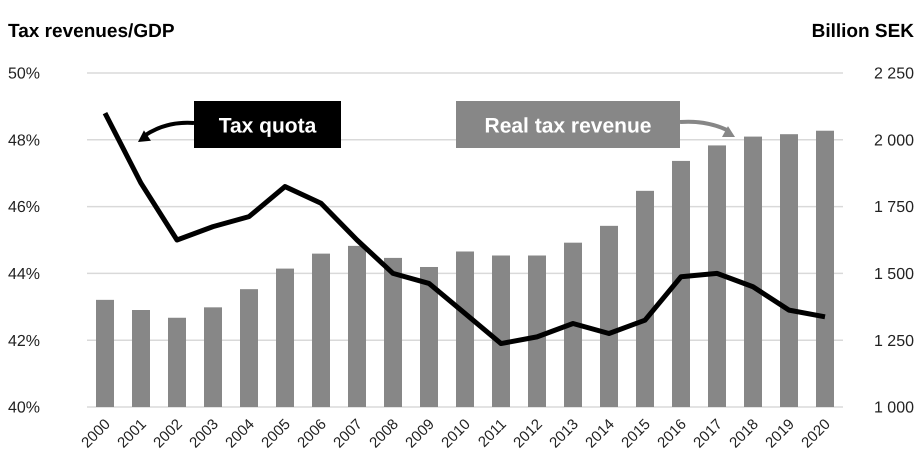 This screenshot has height=472, width=922. What do you see at coordinates (24, 74) in the screenshot?
I see `y-tick-label: 50%` at bounding box center [24, 74].